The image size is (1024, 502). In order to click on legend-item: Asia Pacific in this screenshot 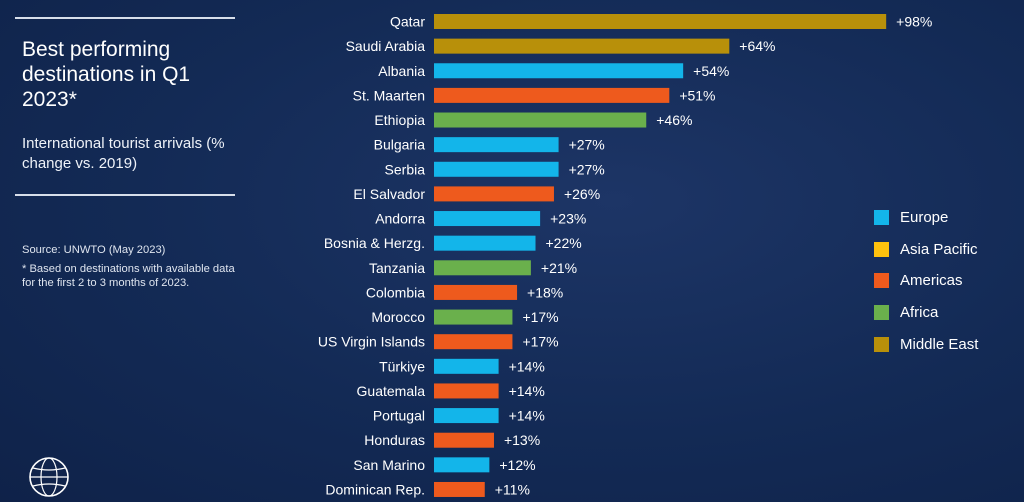, I will do `click(926, 250)`.